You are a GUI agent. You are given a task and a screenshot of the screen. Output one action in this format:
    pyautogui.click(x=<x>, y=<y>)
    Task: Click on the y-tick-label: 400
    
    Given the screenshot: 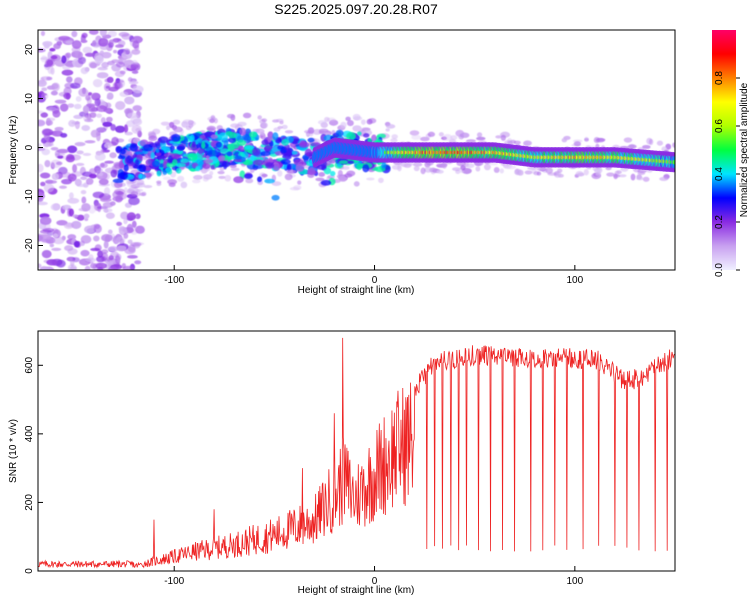 What is the action you would take?
    pyautogui.click(x=29, y=433)
    